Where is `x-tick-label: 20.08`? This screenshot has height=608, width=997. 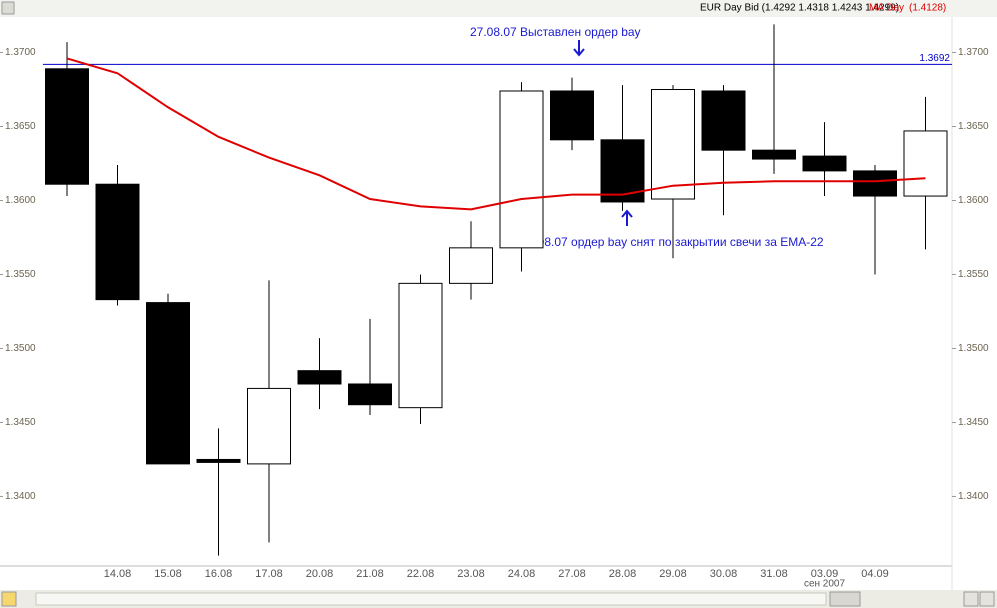 x-tick-label: 20.08 is located at coordinates (320, 574).